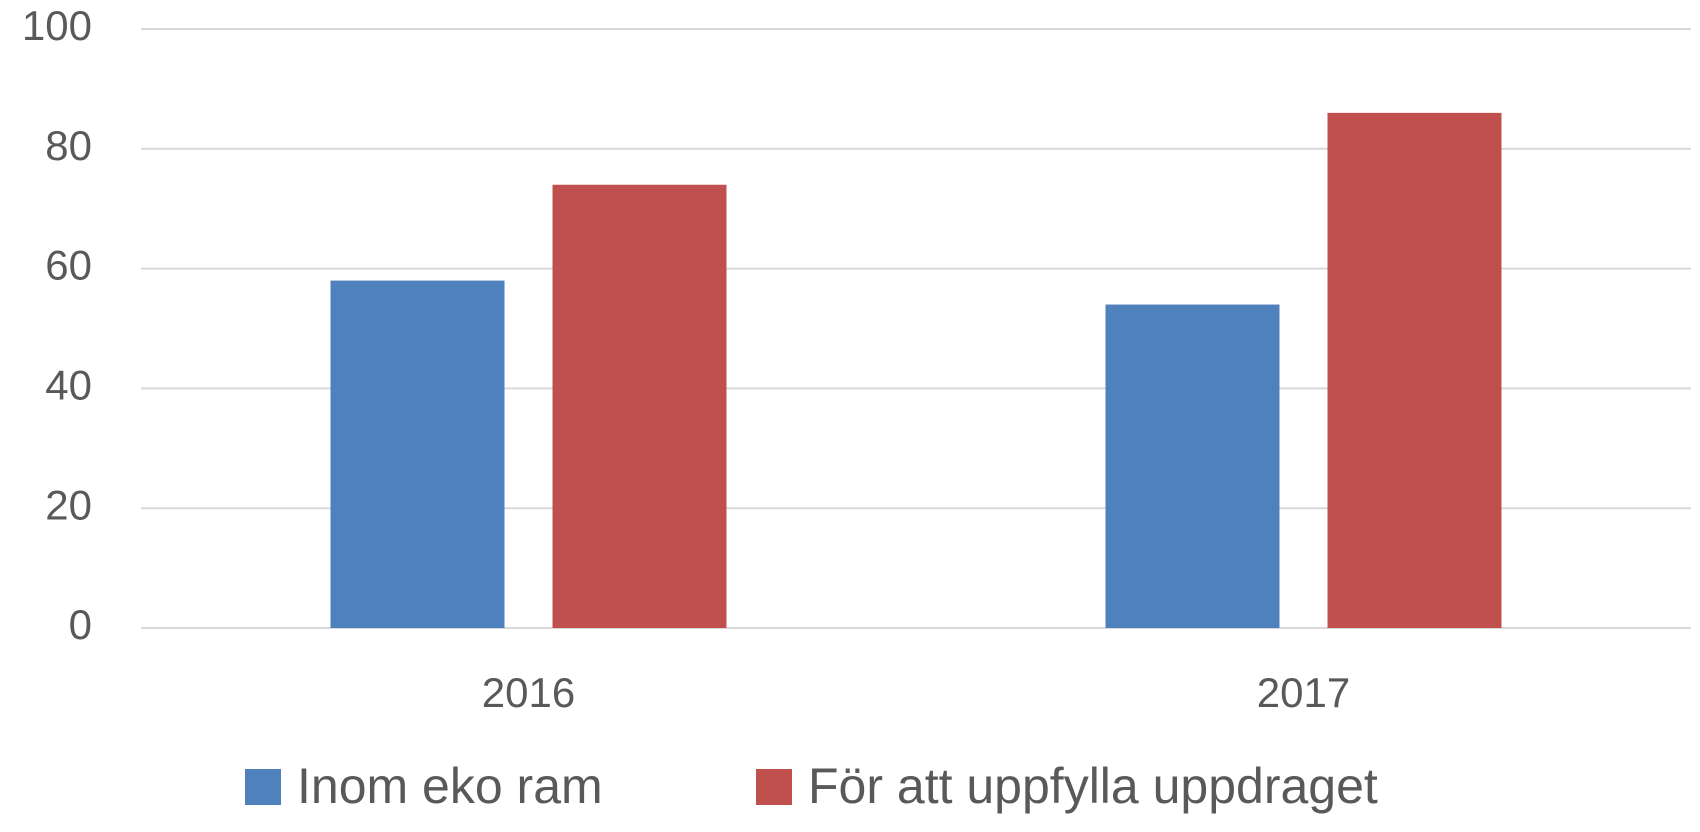 This screenshot has width=1700, height=832. I want to click on legend-label: För att uppfylla uppdraget, so click(1093, 786).